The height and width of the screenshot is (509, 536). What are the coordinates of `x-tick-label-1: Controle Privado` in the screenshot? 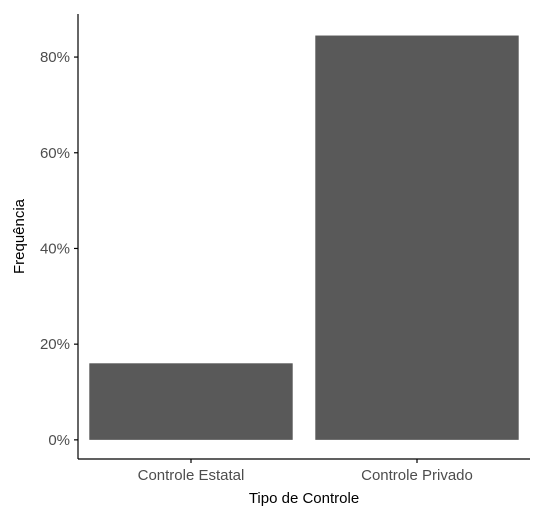 It's located at (417, 475).